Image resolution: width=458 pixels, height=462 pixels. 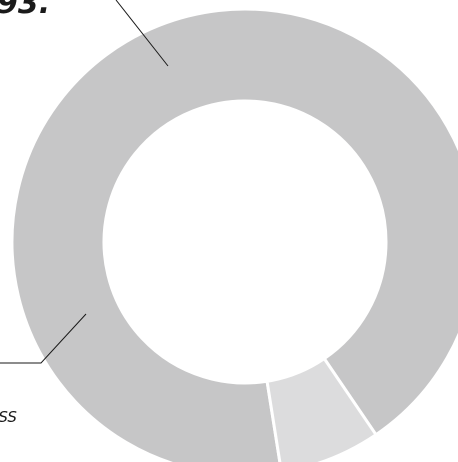 I want to click on data-label-minor-slice: ISS, so click(x=8, y=417).